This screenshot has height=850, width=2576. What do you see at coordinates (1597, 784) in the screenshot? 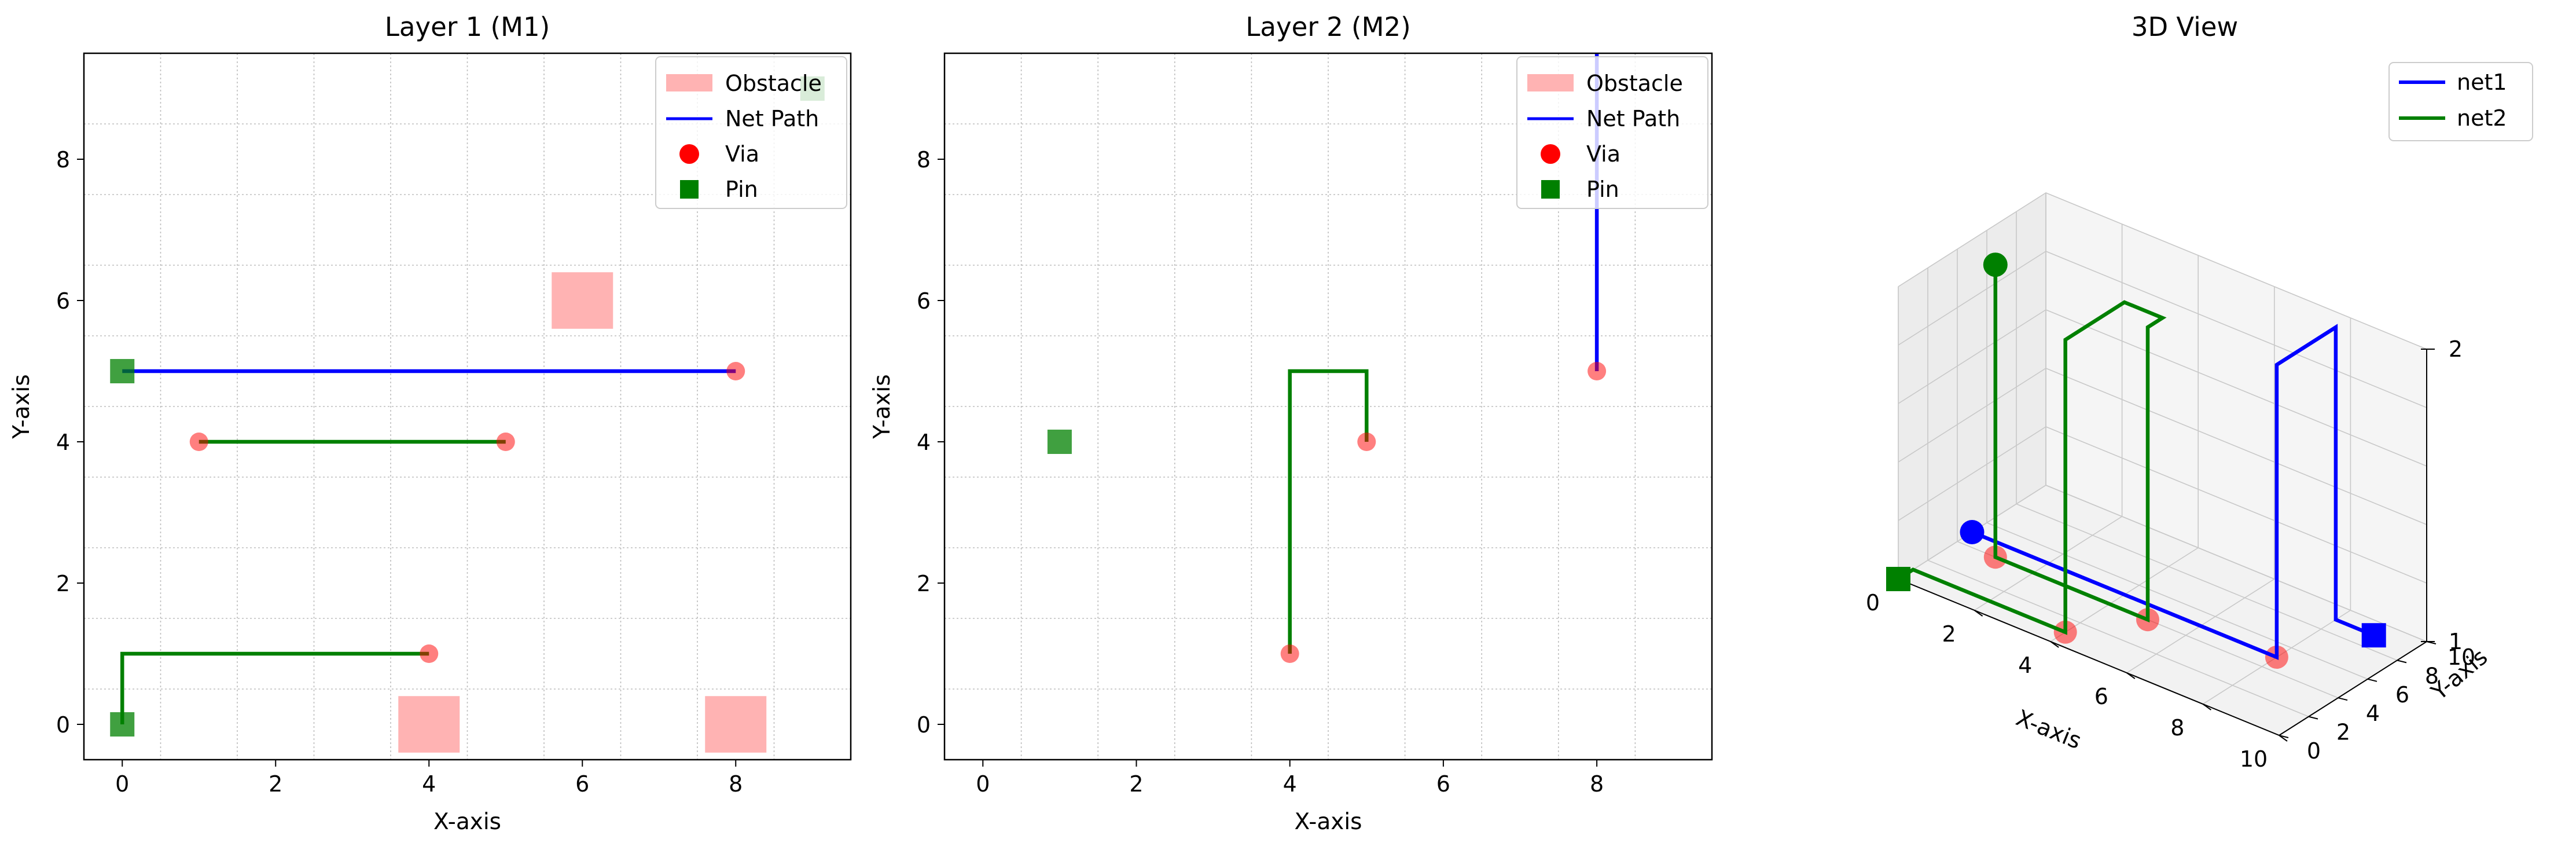
I see `x-tick-label: 8` at bounding box center [1597, 784].